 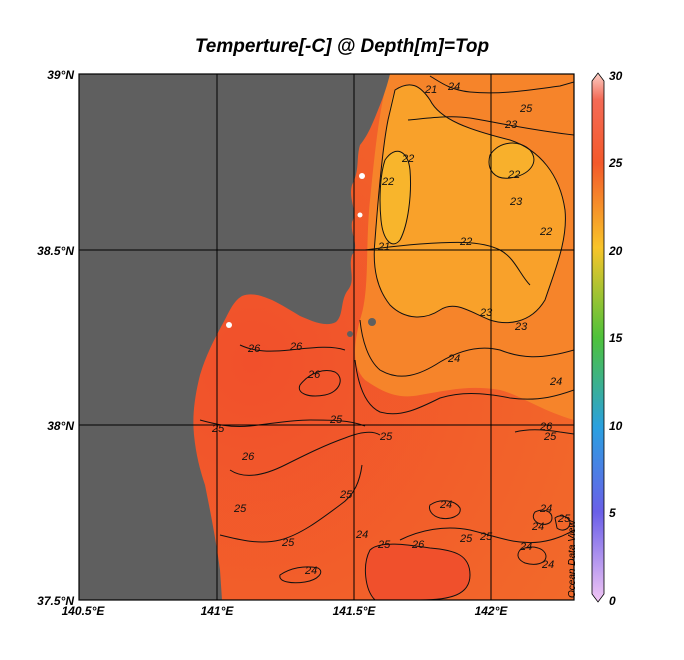 I want to click on lon-label: 141.5°E, so click(x=354, y=611).